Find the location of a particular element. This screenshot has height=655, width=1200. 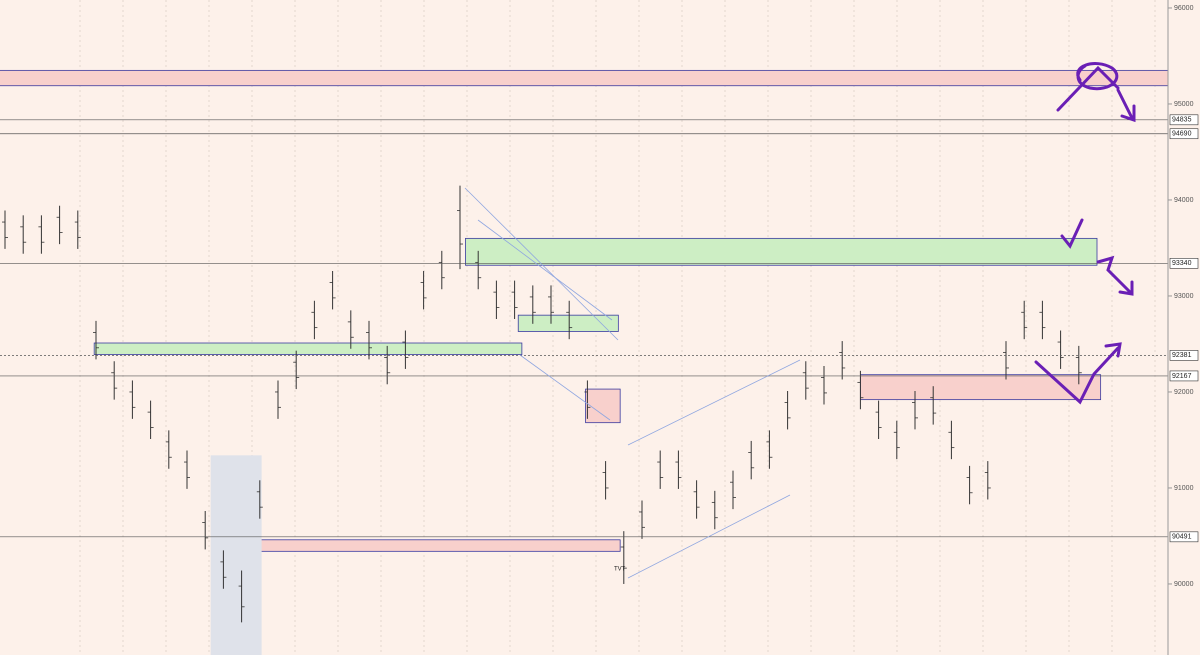

arrow-up is located at coordinates (1078, 373).